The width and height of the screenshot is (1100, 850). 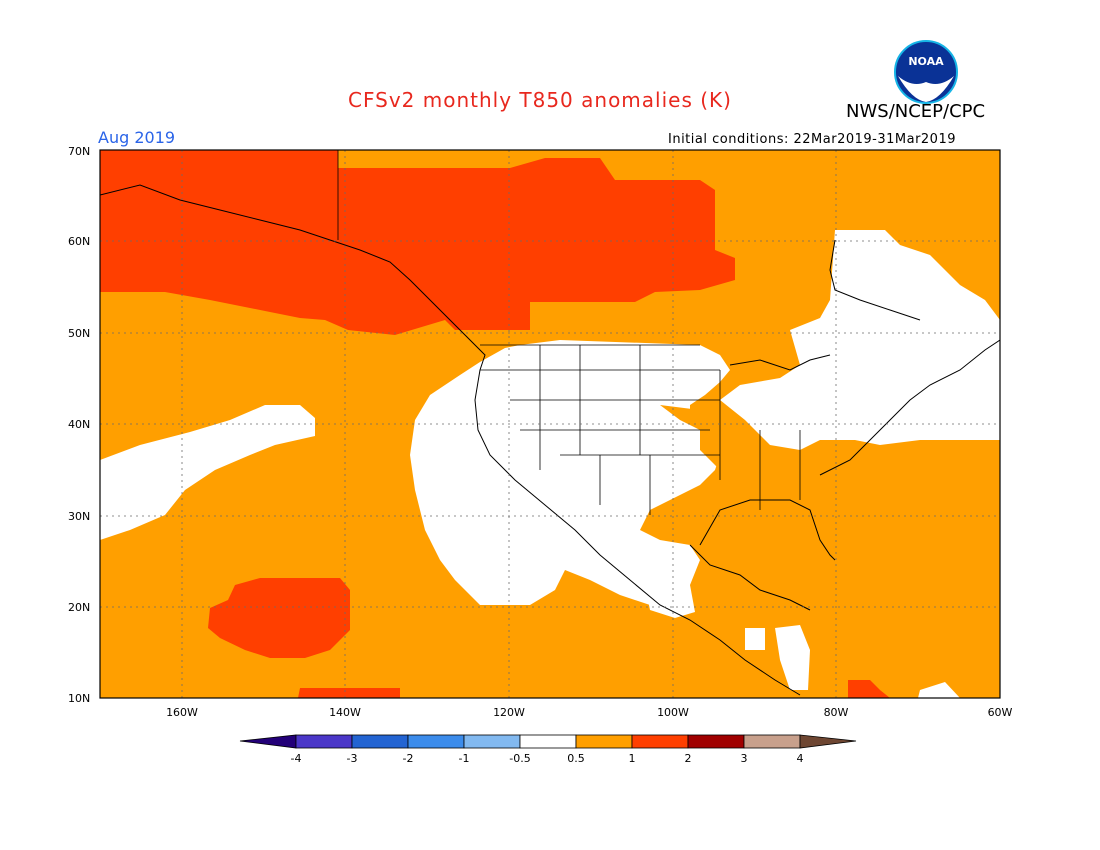 What do you see at coordinates (548, 749) in the screenshot?
I see `colorbar: -4 -3 -2 -1 -0.5 0.5 1 2 3 4` at bounding box center [548, 749].